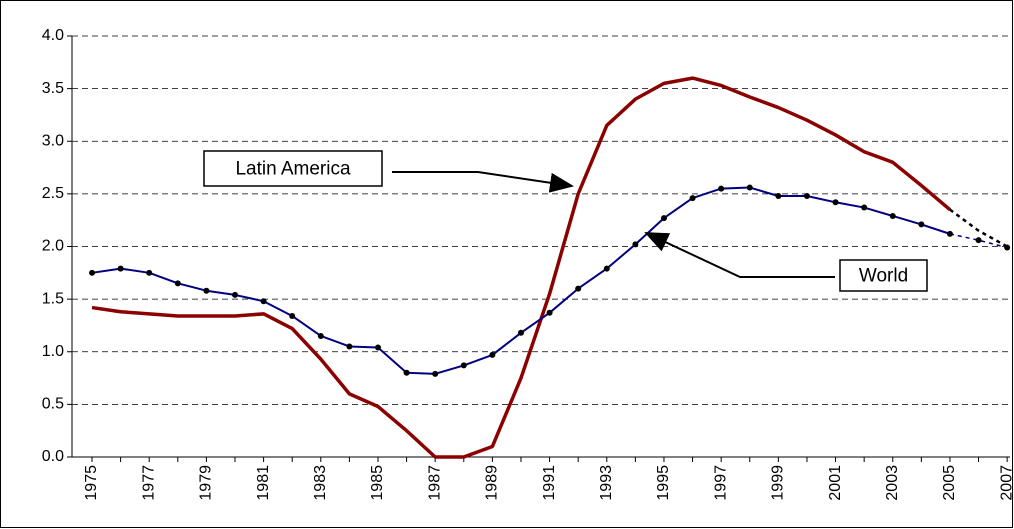 The image size is (1014, 529). I want to click on x-tick-label: 1993, so click(606, 483).